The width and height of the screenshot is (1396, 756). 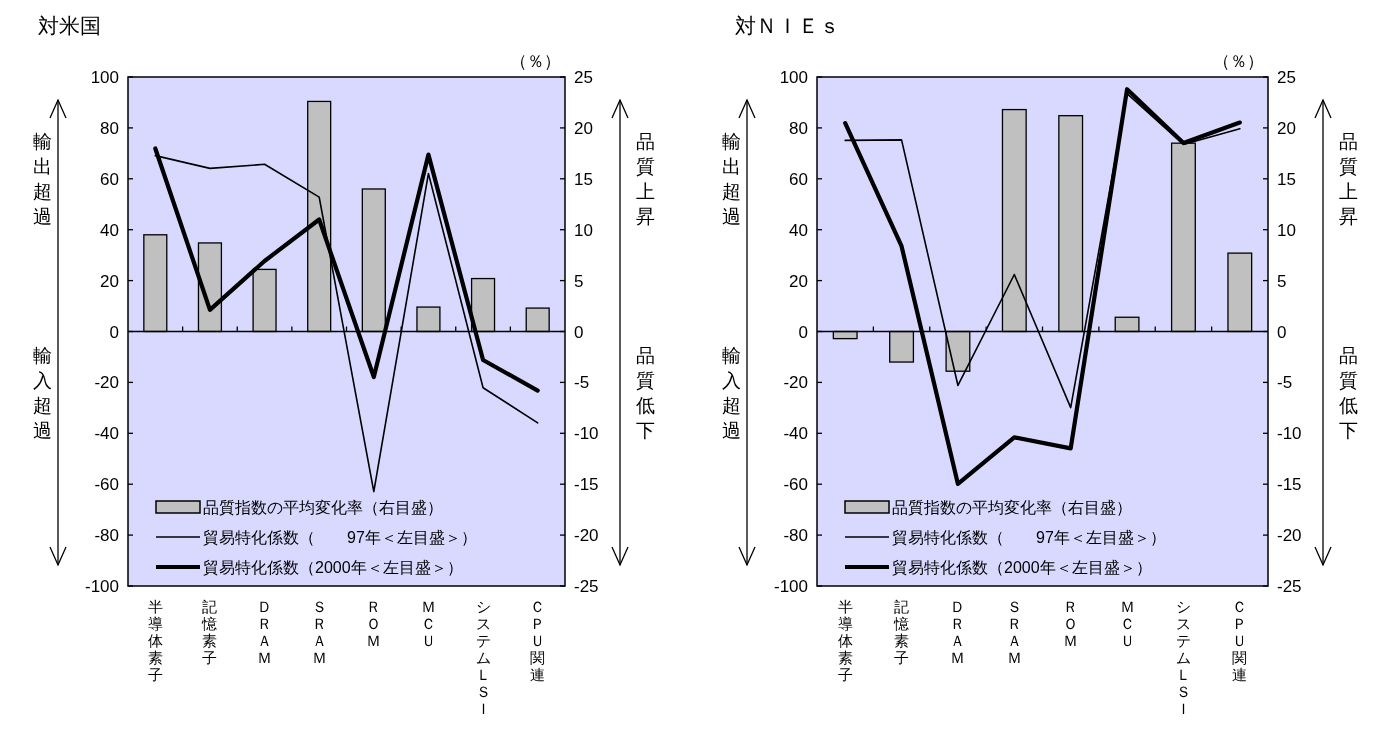 I want to click on chart-title: 対米国, so click(x=69, y=25).